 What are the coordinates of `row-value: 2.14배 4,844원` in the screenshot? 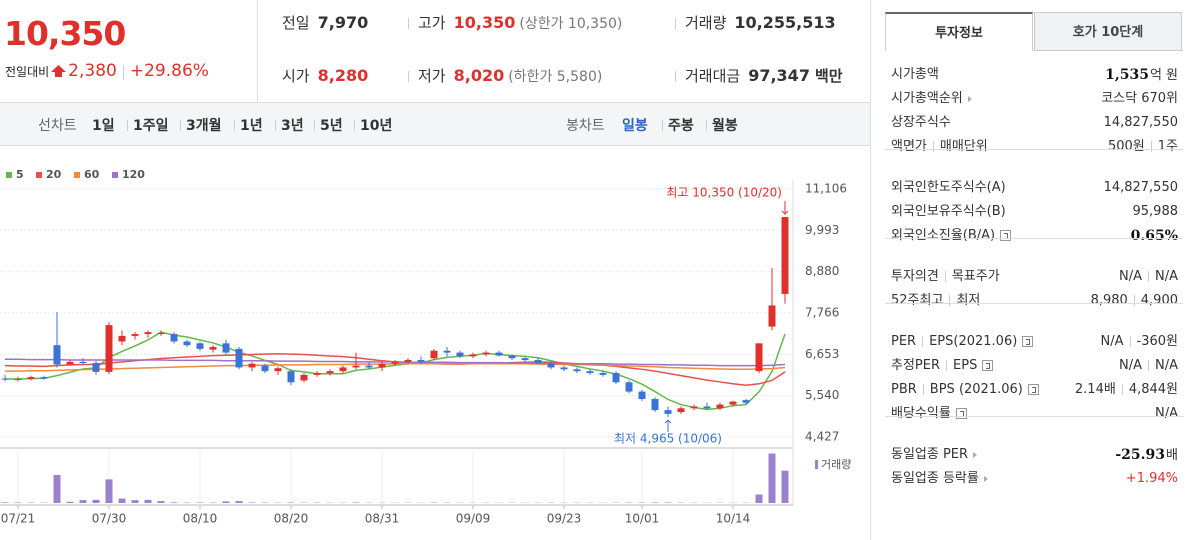 It's located at (1126, 390).